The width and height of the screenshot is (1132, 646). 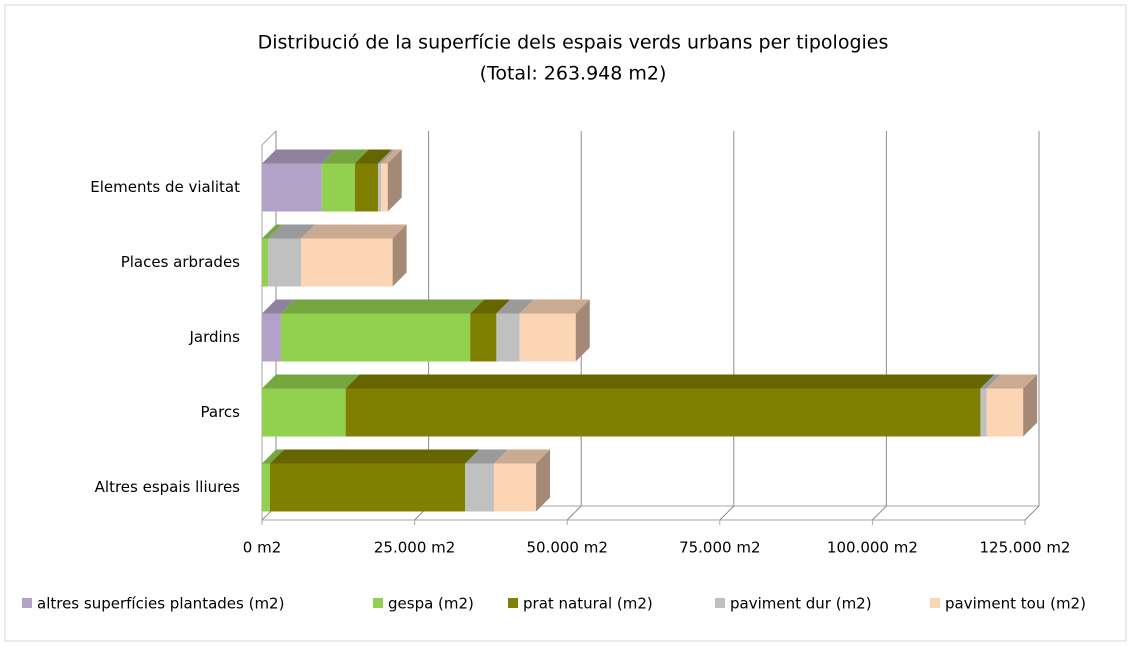 What do you see at coordinates (168, 487) in the screenshot?
I see `y-tick-label: Altres espais lliures` at bounding box center [168, 487].